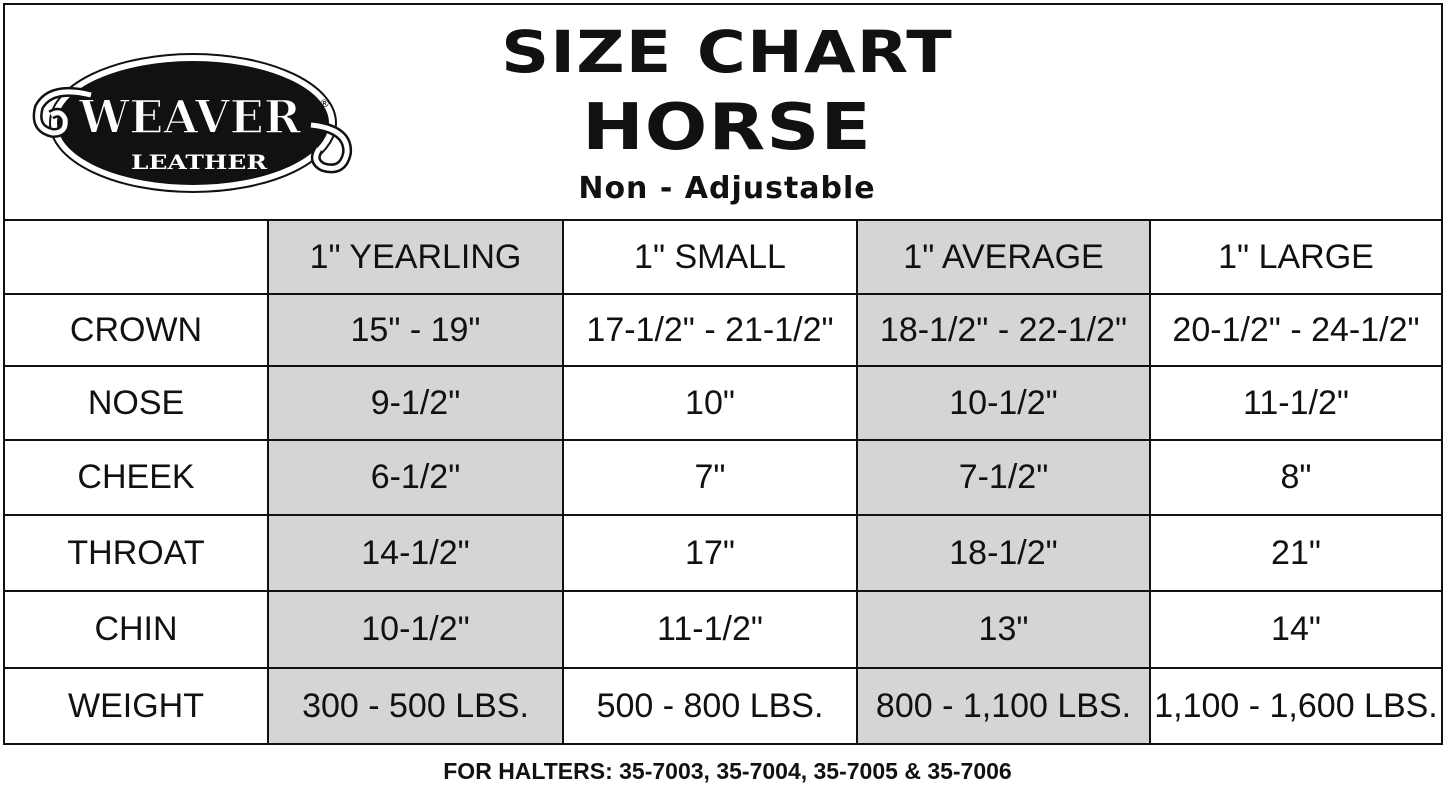 This screenshot has height=791, width=1445. I want to click on table-cell: 8", so click(1295, 477).